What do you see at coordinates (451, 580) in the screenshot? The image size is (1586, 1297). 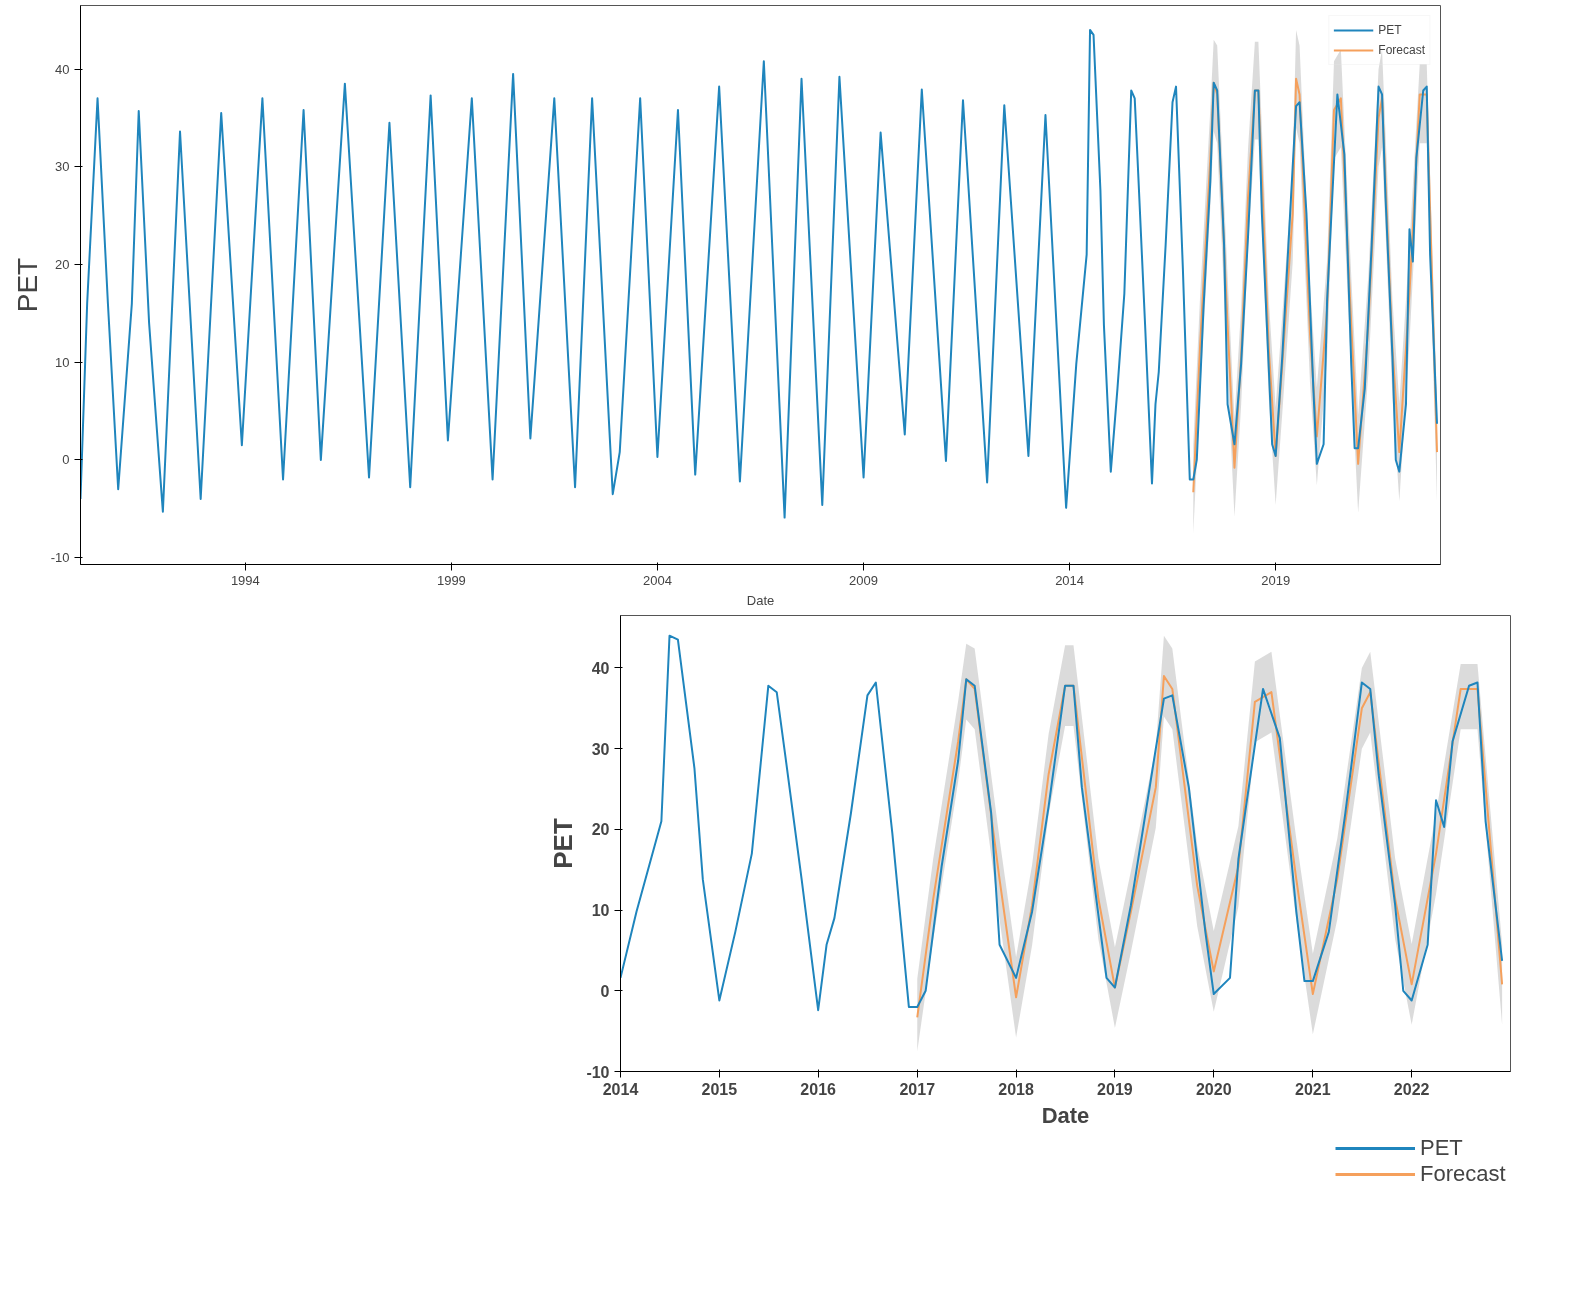 I see `x-tick-label: 1999` at bounding box center [451, 580].